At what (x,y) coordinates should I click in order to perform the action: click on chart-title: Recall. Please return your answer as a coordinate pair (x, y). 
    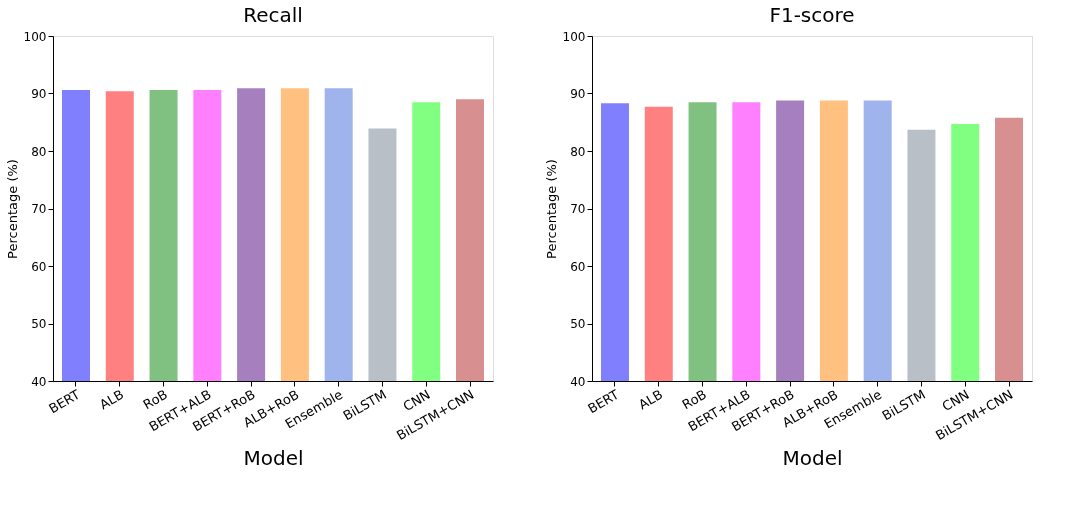
    Looking at the image, I should click on (273, 15).